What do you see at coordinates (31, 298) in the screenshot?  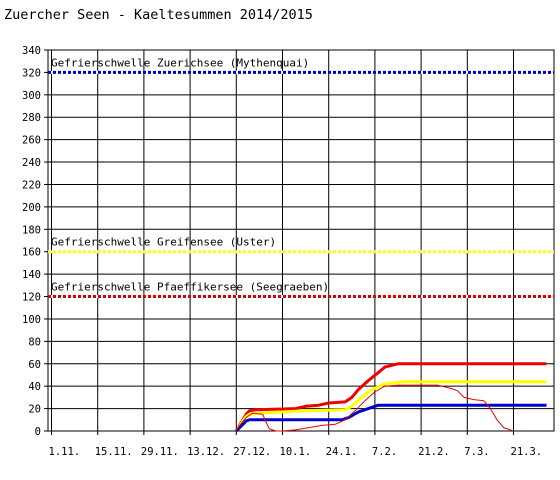 I see `y-tick-label: 120` at bounding box center [31, 298].